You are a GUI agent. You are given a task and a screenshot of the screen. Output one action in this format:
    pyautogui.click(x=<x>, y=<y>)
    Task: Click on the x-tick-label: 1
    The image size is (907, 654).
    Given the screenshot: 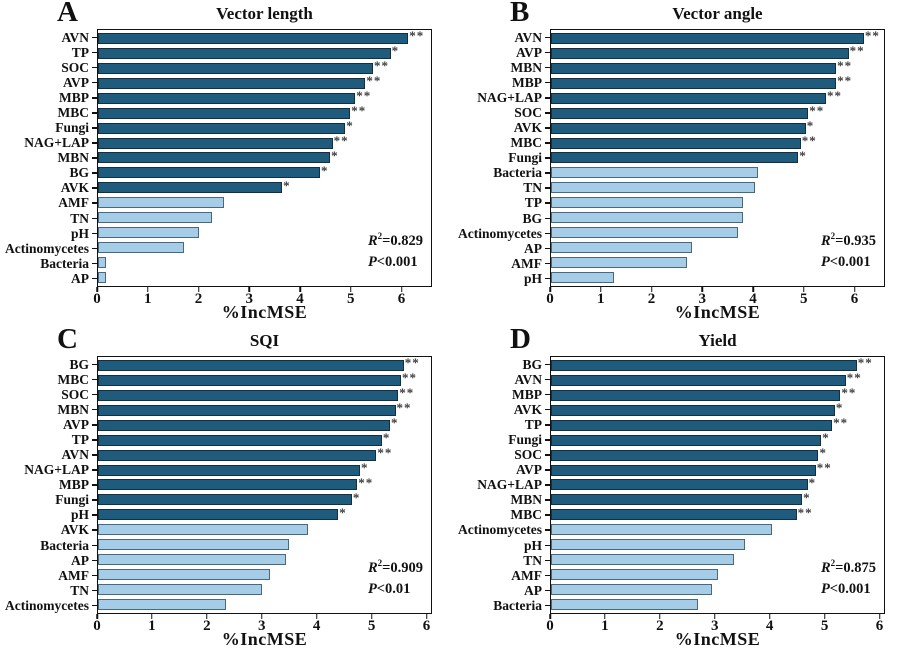 What is the action you would take?
    pyautogui.click(x=605, y=626)
    